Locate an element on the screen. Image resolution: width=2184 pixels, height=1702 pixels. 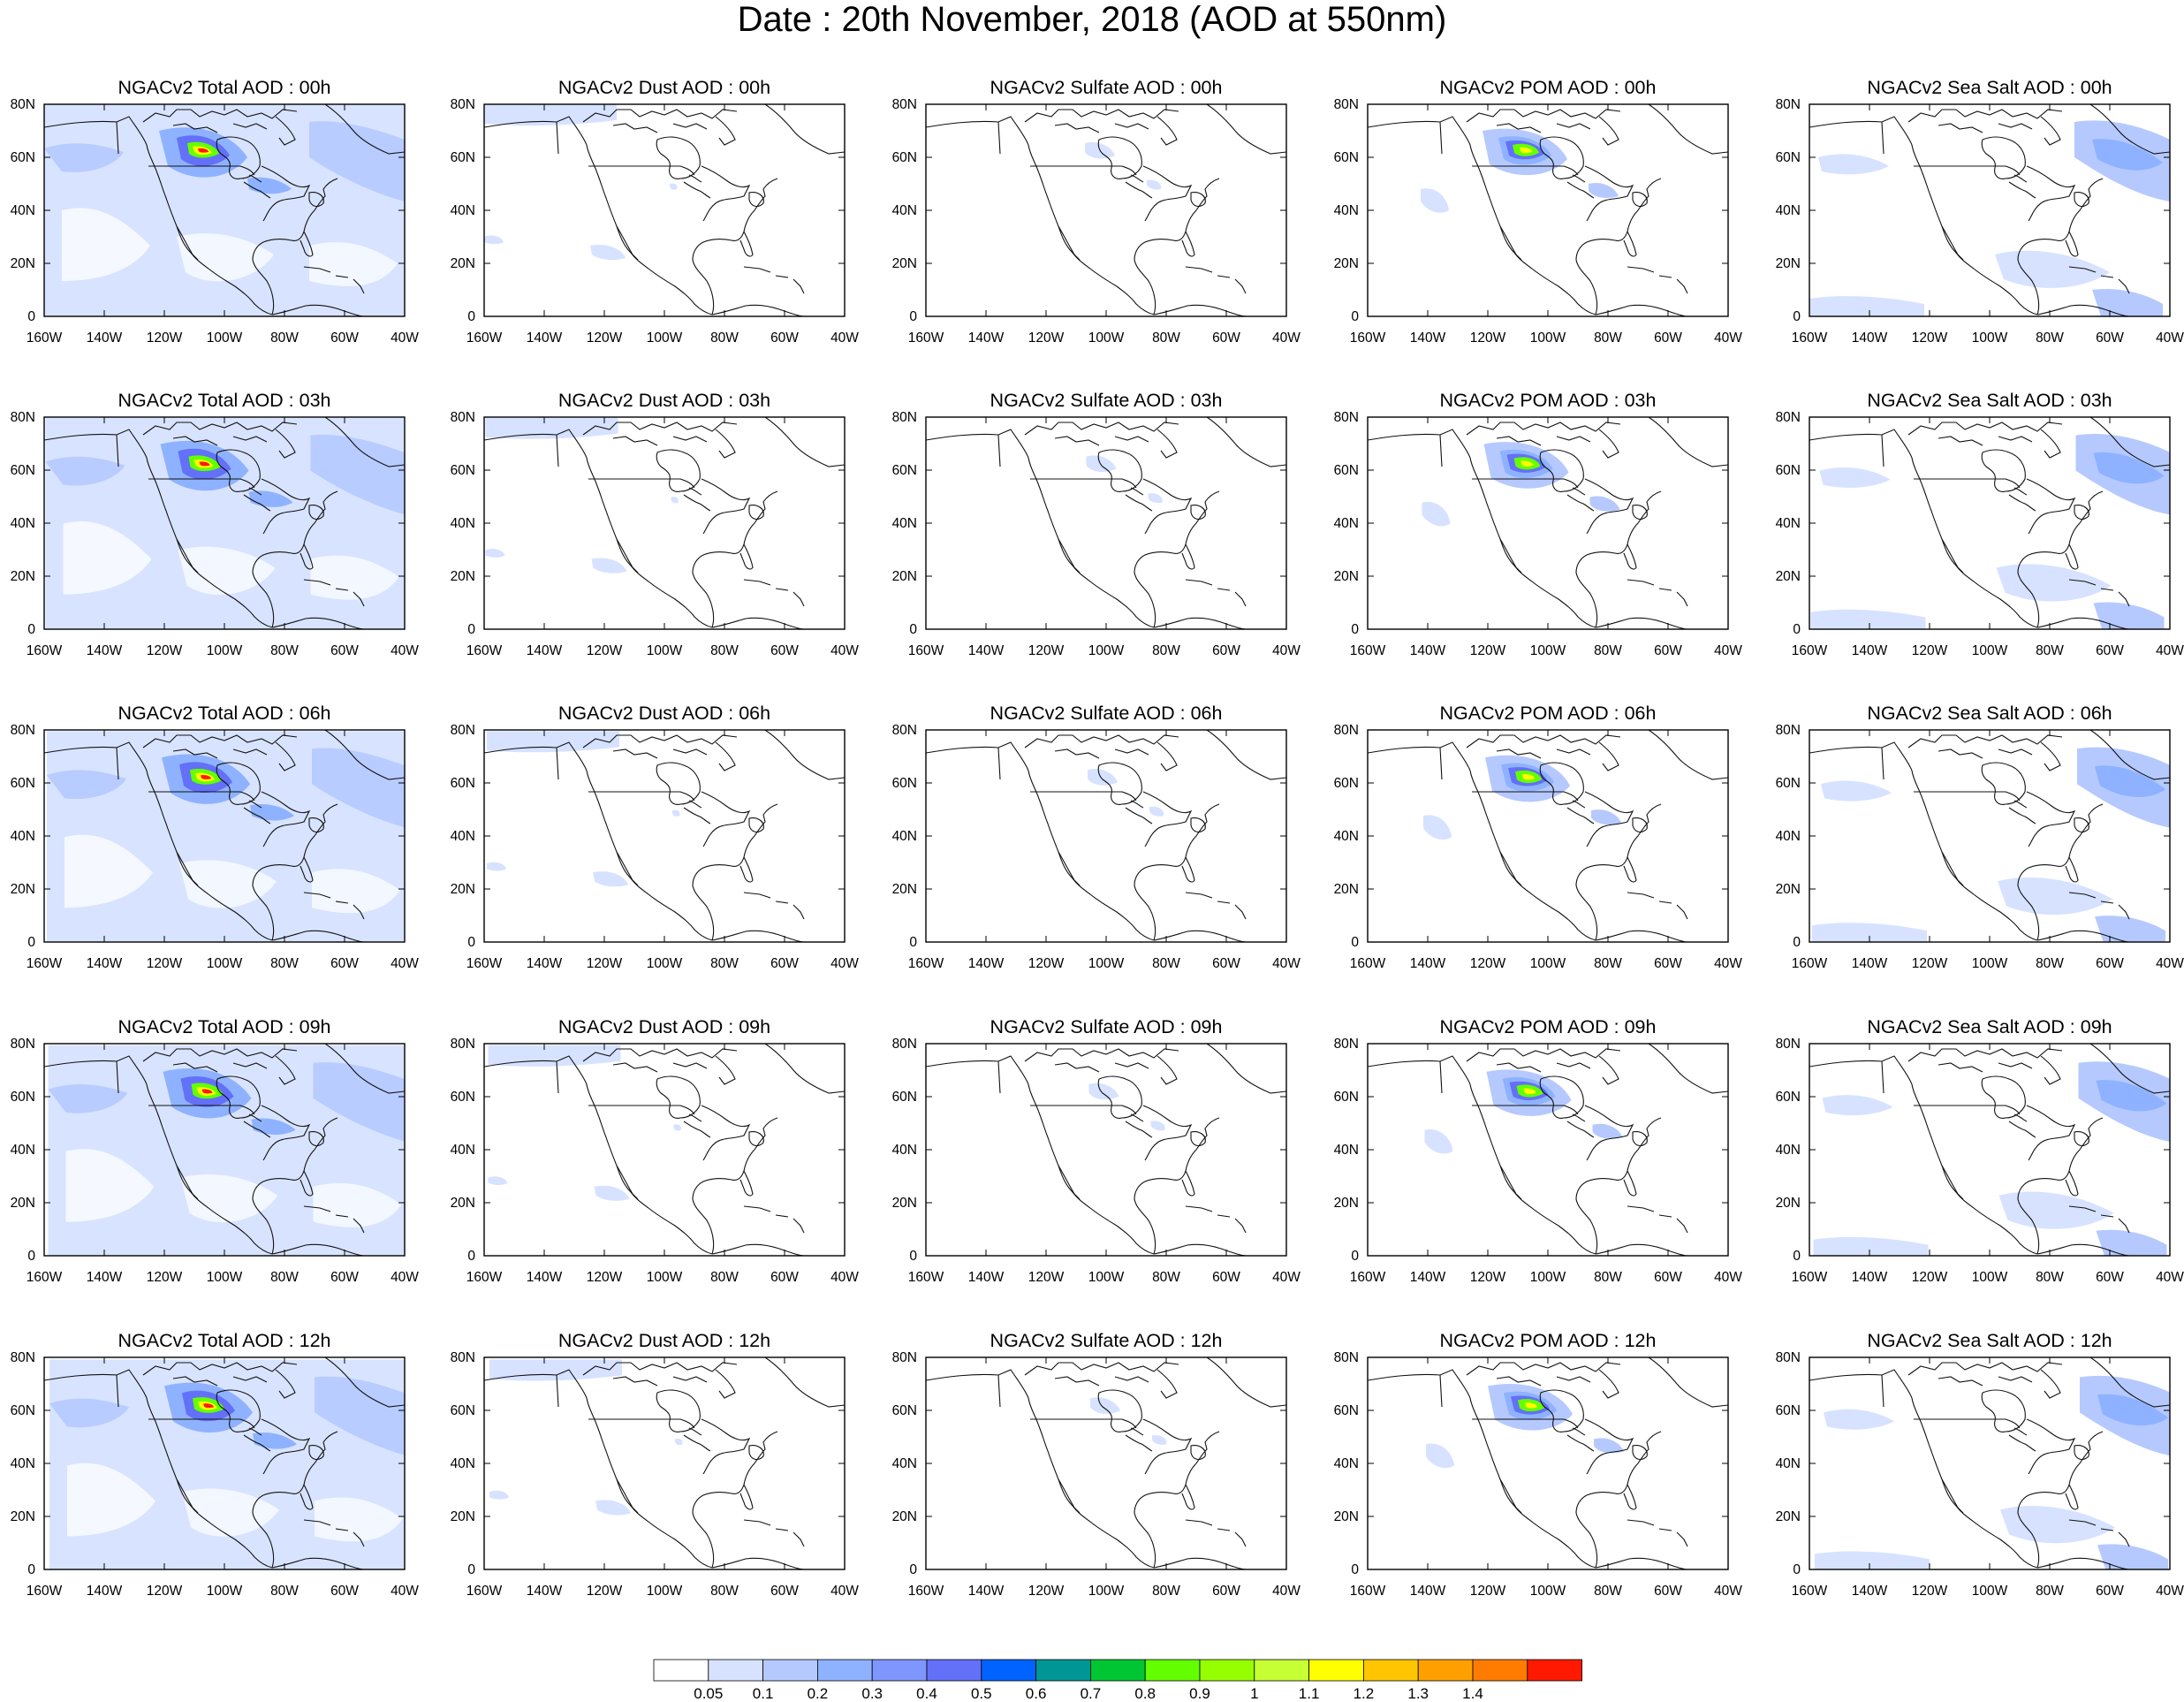
panel-title: NGACv2 Dust AOD : 03h is located at coordinates (664, 400).